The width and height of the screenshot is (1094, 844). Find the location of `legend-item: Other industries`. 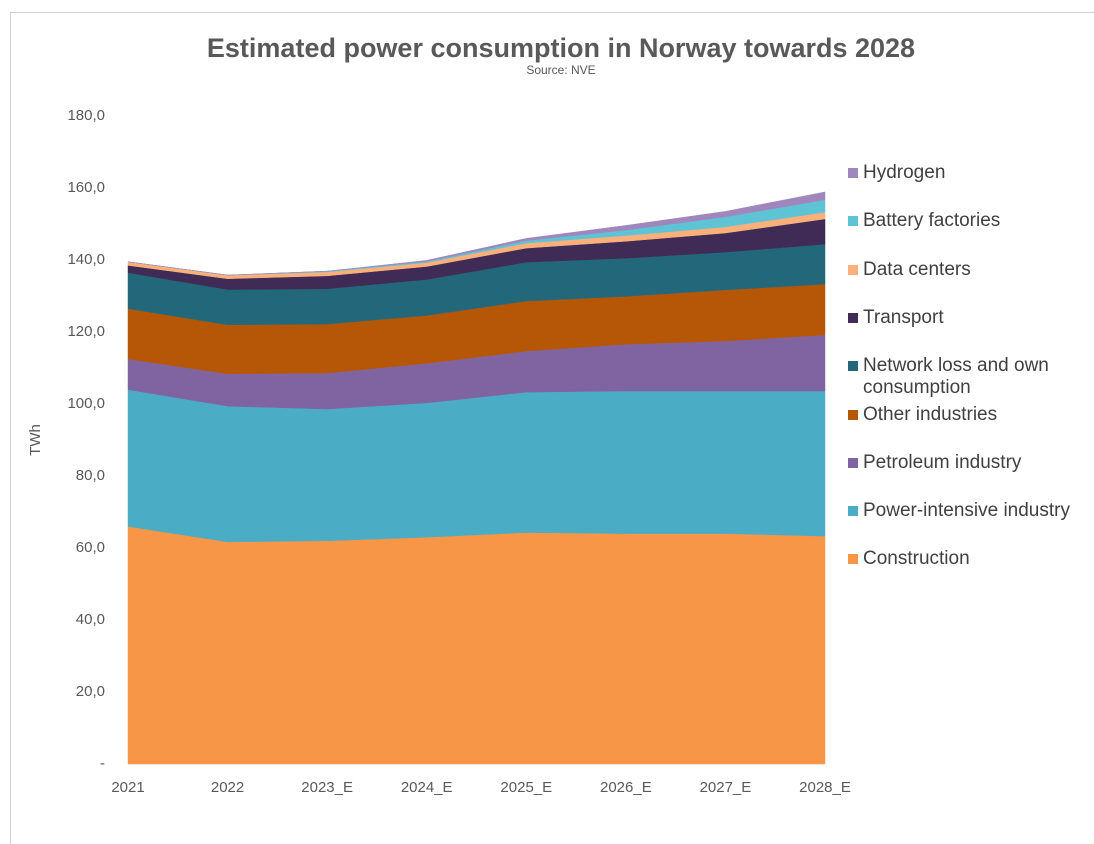

legend-item: Other industries is located at coordinates (968, 415).